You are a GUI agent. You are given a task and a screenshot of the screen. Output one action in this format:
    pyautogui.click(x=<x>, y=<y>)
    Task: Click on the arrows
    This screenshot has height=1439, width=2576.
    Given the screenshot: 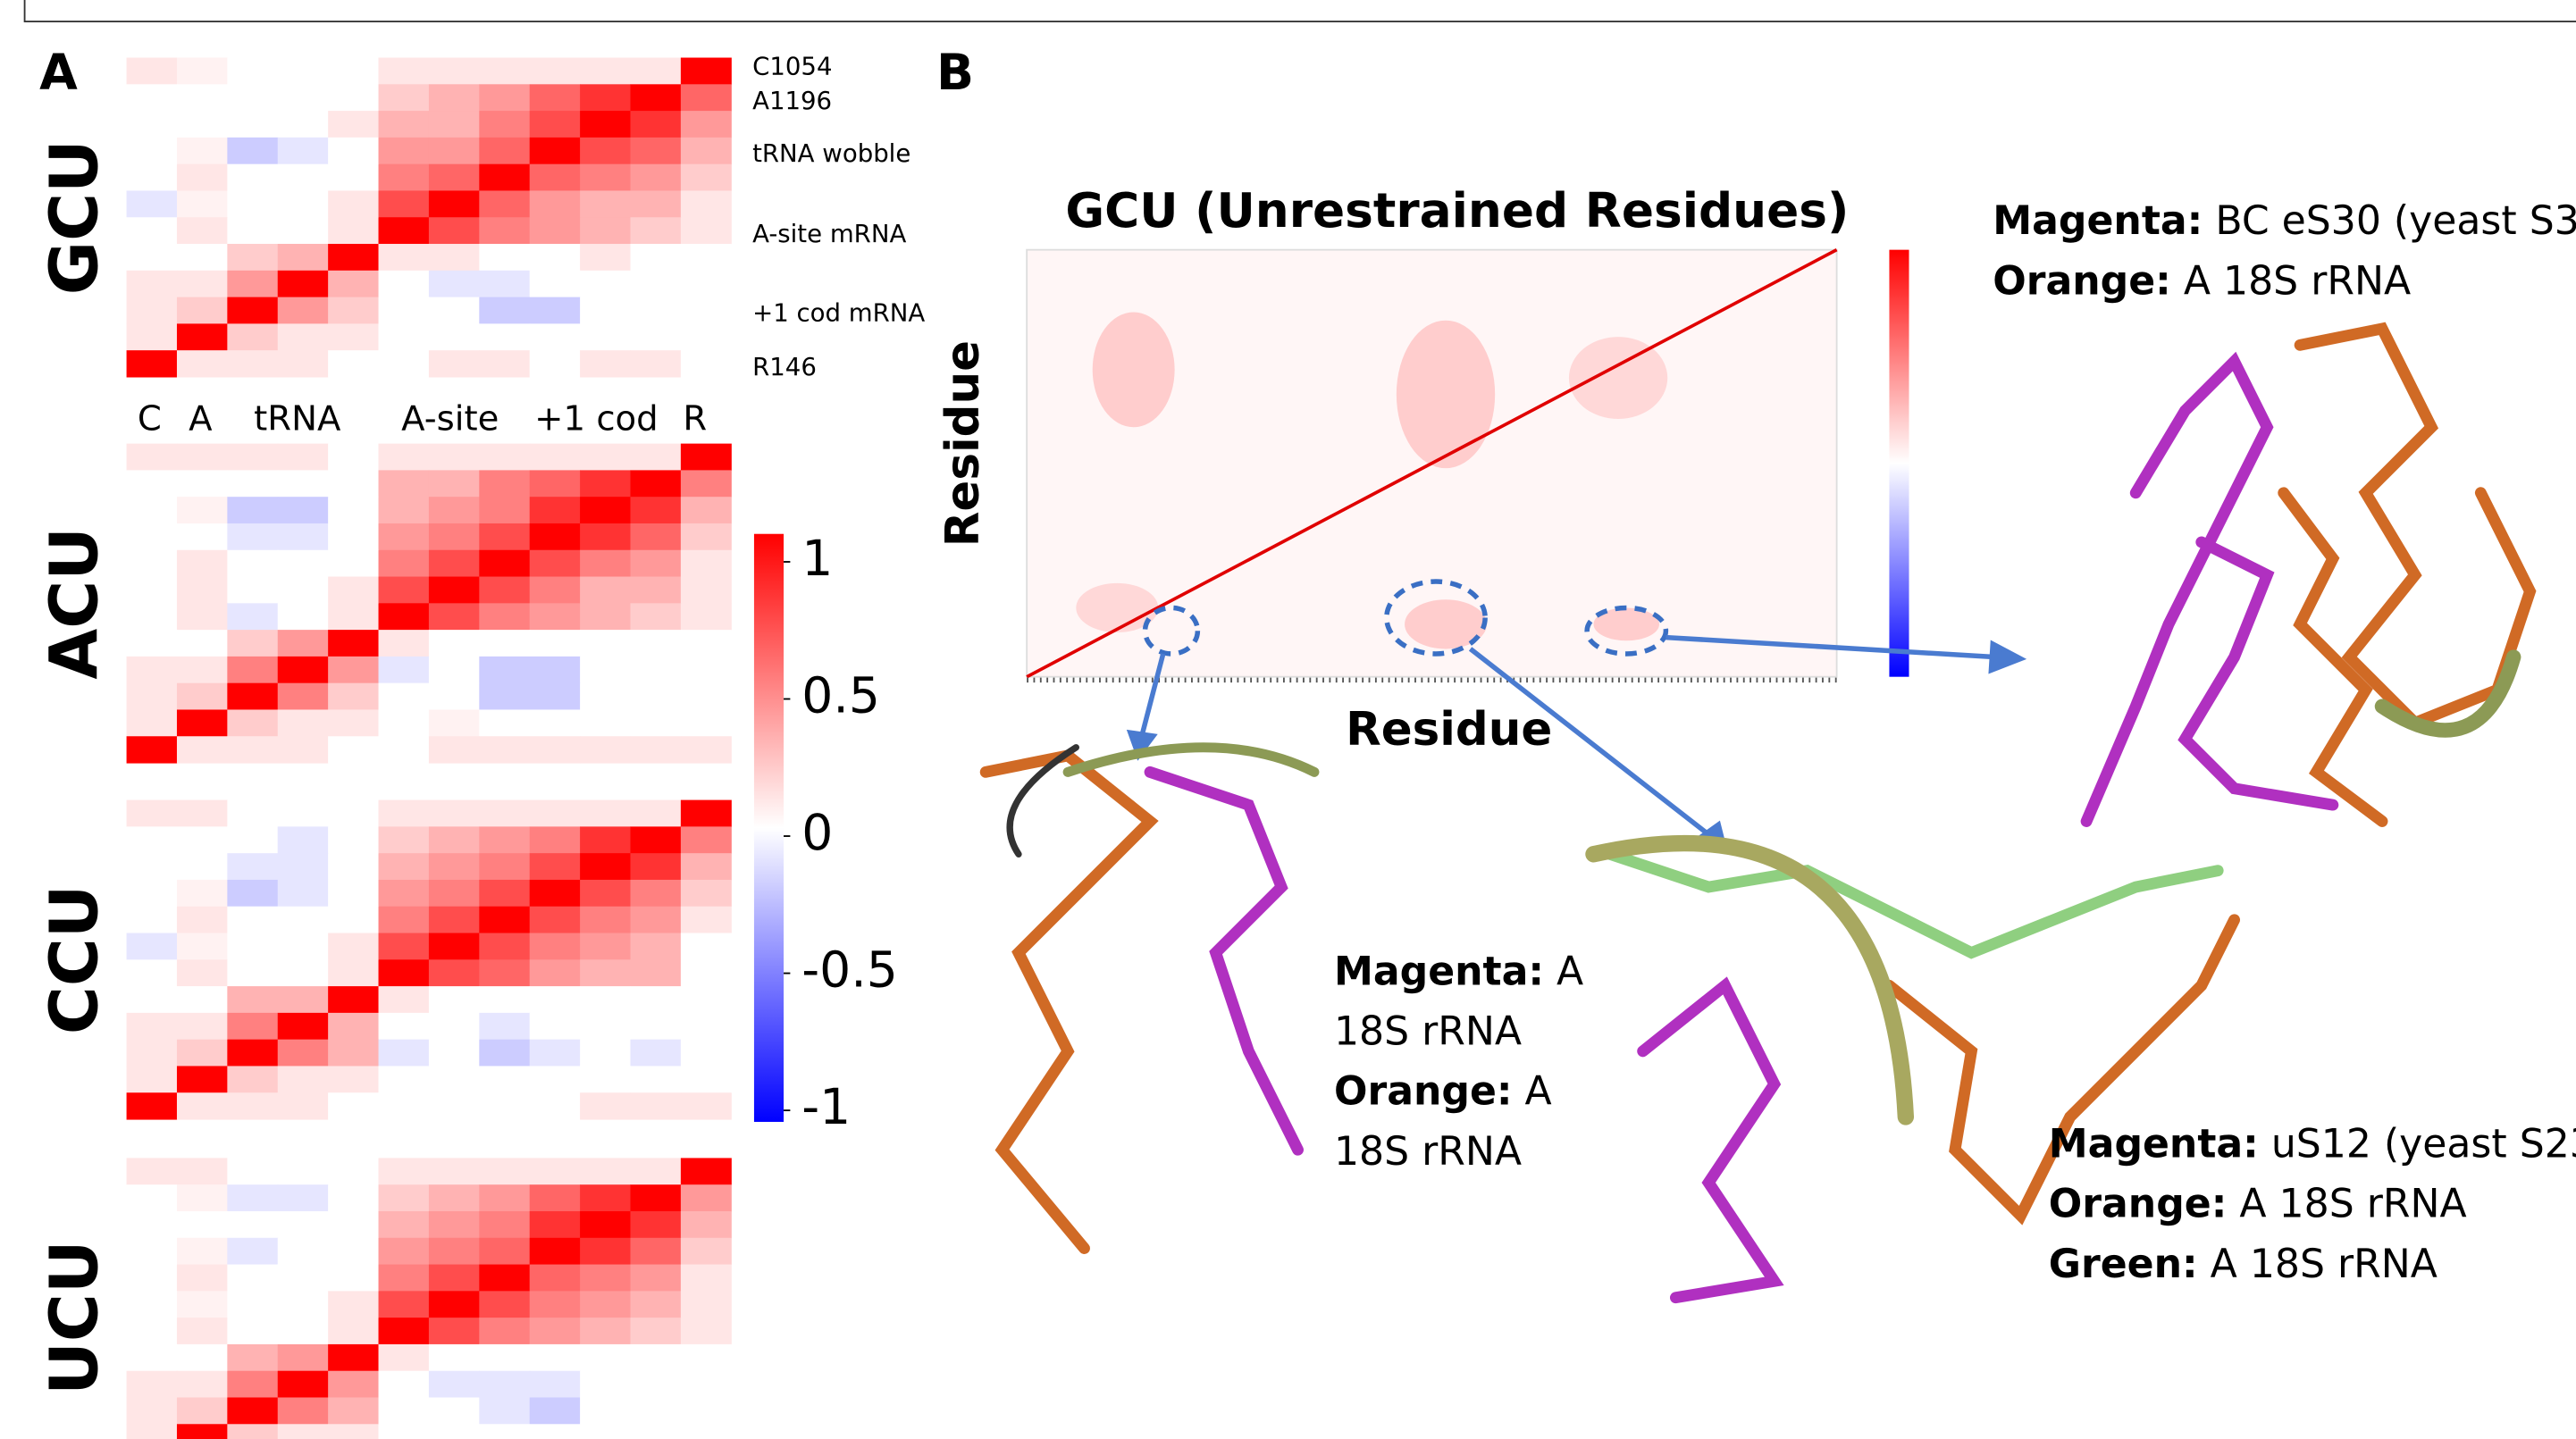 What is the action you would take?
    pyautogui.click(x=1576, y=744)
    